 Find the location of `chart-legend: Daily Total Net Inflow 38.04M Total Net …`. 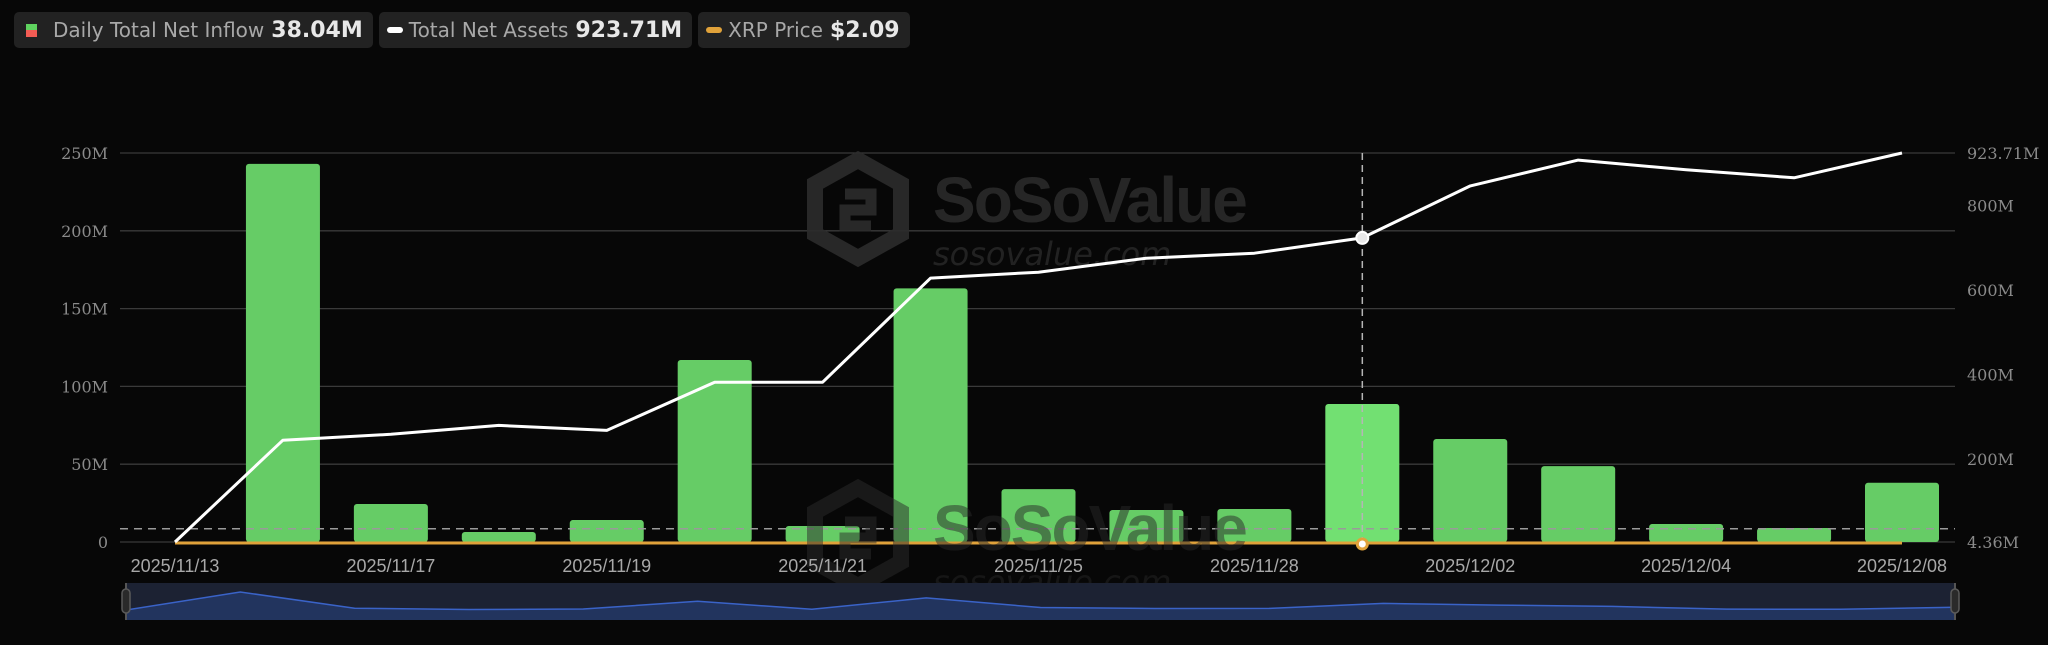

chart-legend: Daily Total Net Inflow 38.04M Total Net … is located at coordinates (462, 30).